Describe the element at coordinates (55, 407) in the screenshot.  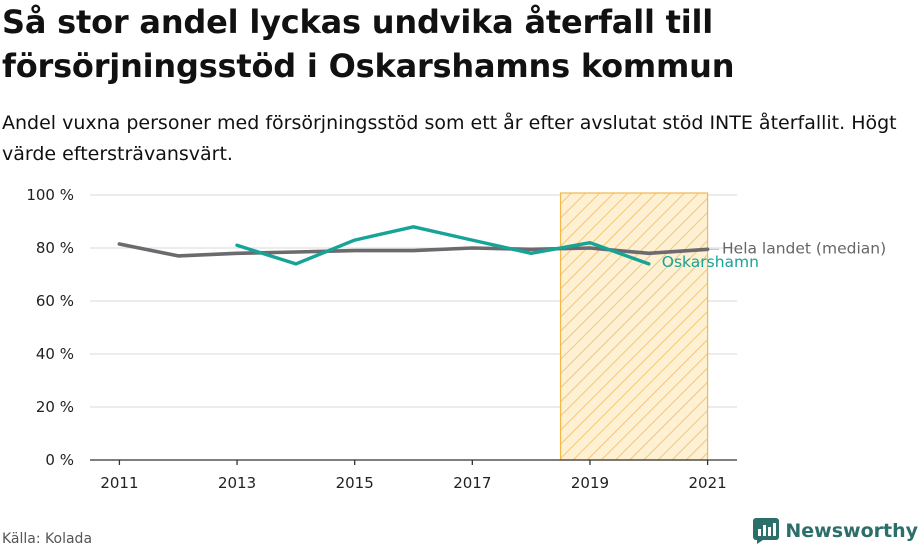
I see `y-tick-label: 20 %` at that location.